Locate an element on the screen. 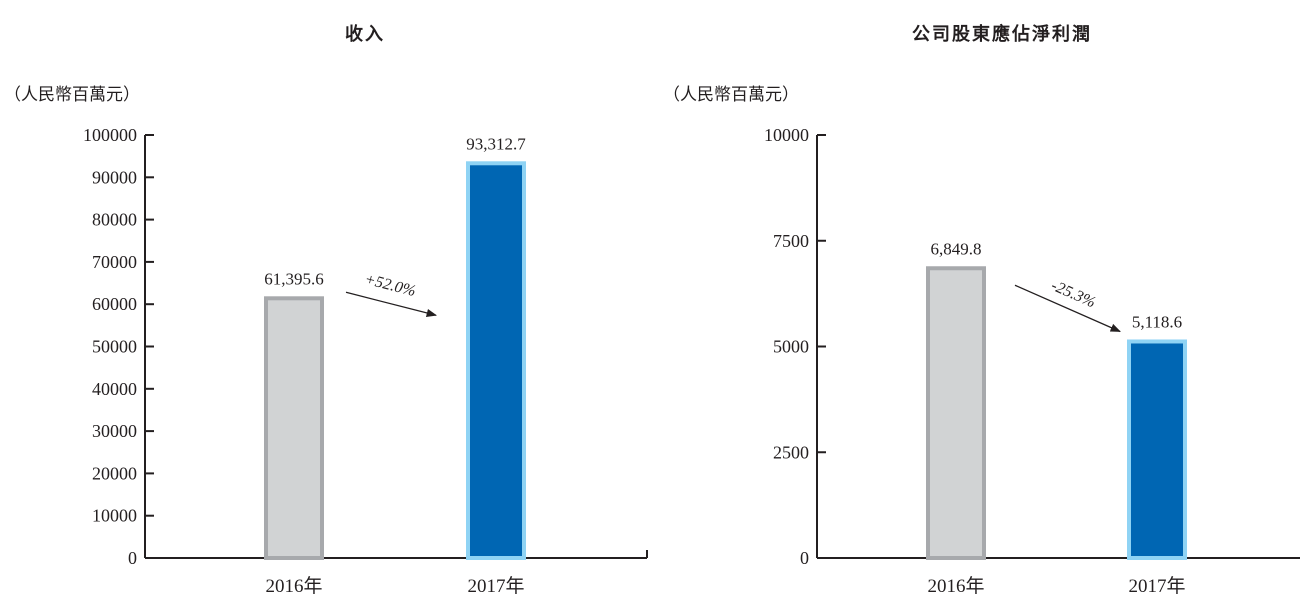 The image size is (1301, 598). data-label: 61,395.6 is located at coordinates (294, 278).